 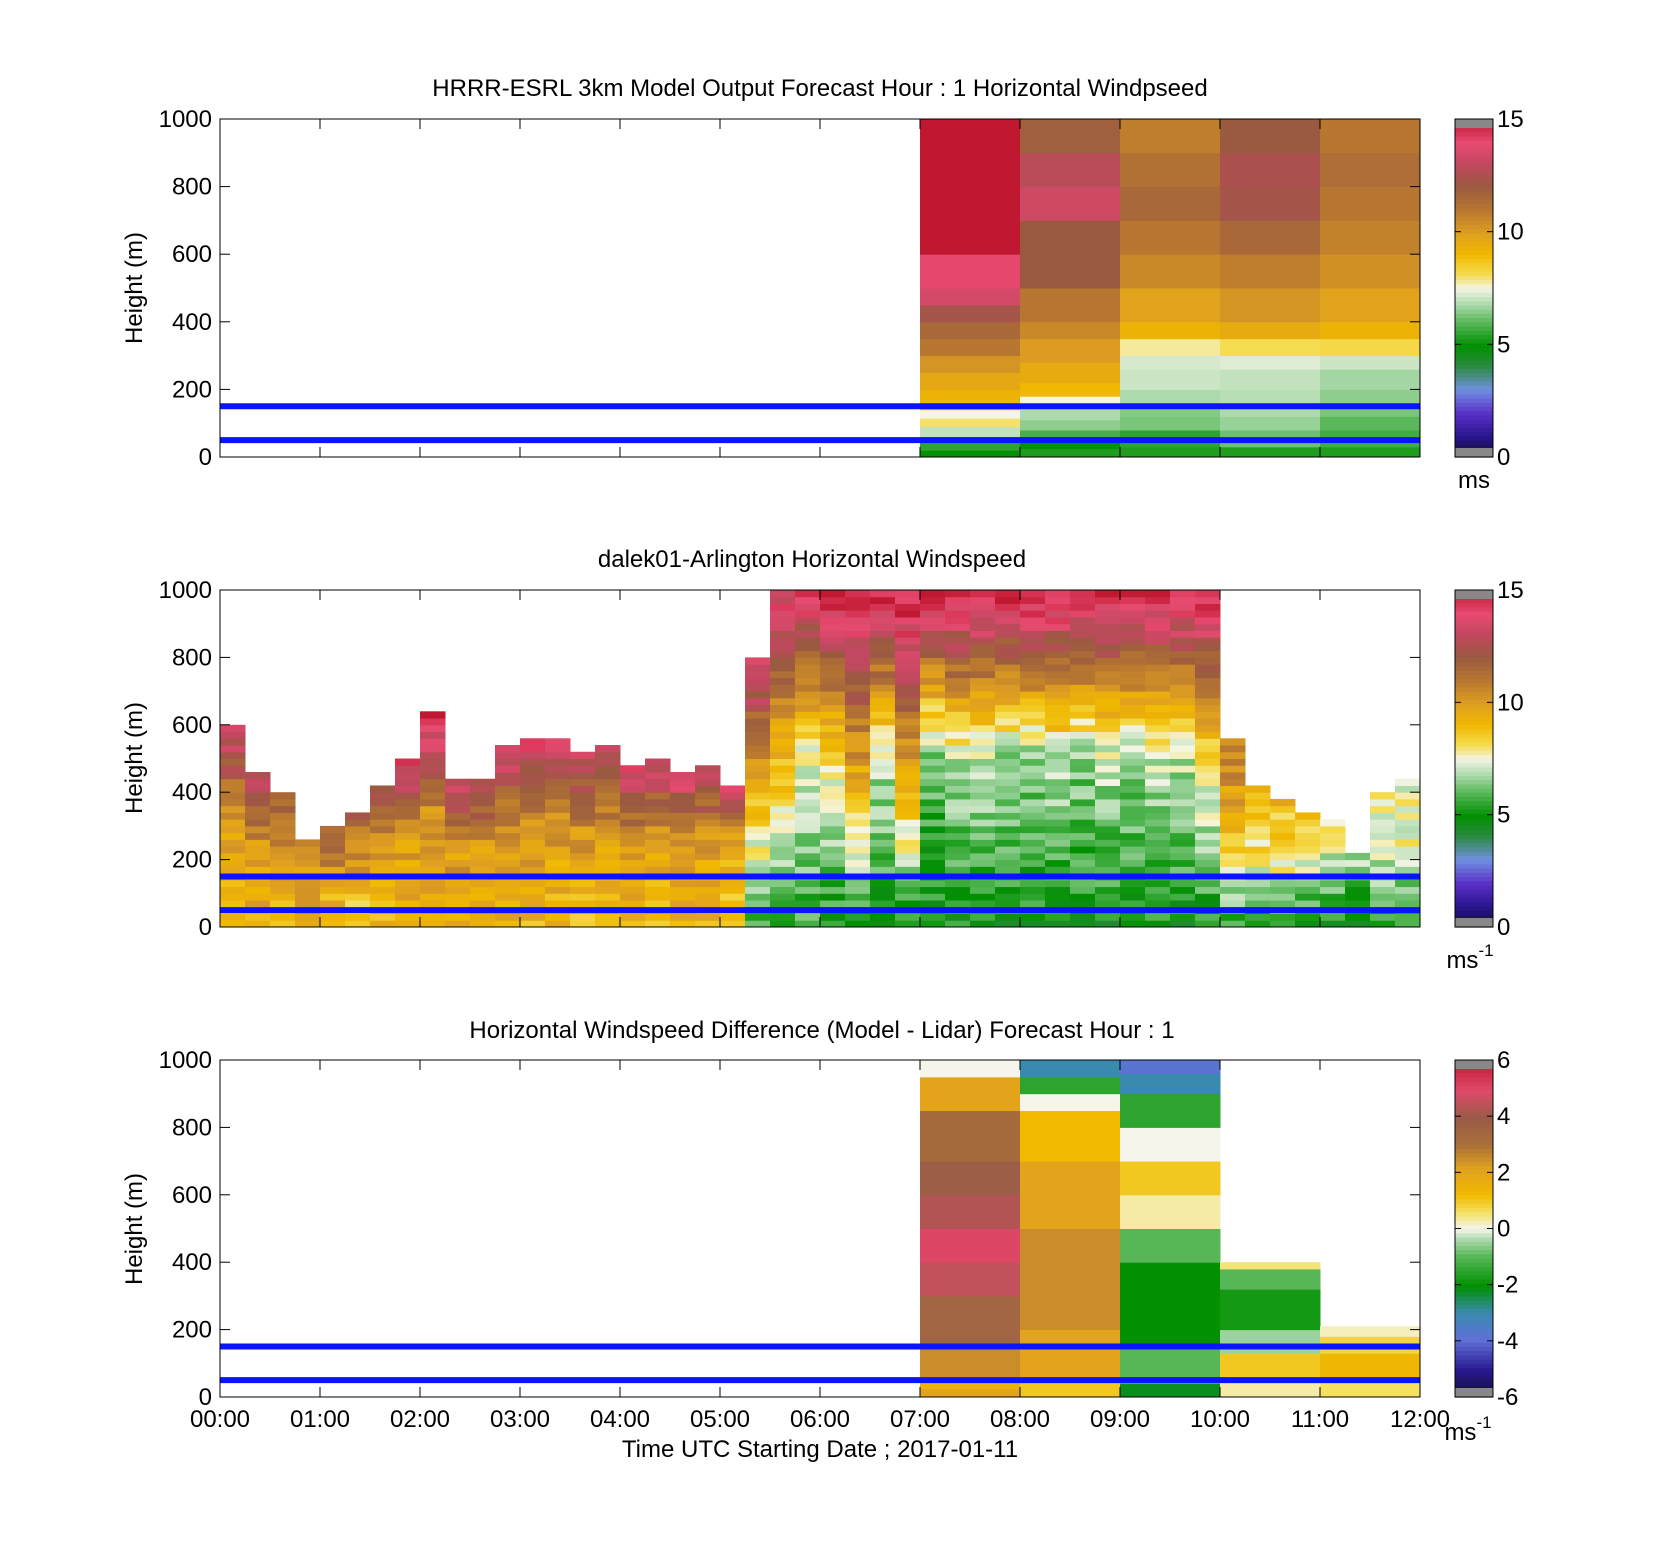 I want to click on x-tick-label: 00:00, so click(x=220, y=1419).